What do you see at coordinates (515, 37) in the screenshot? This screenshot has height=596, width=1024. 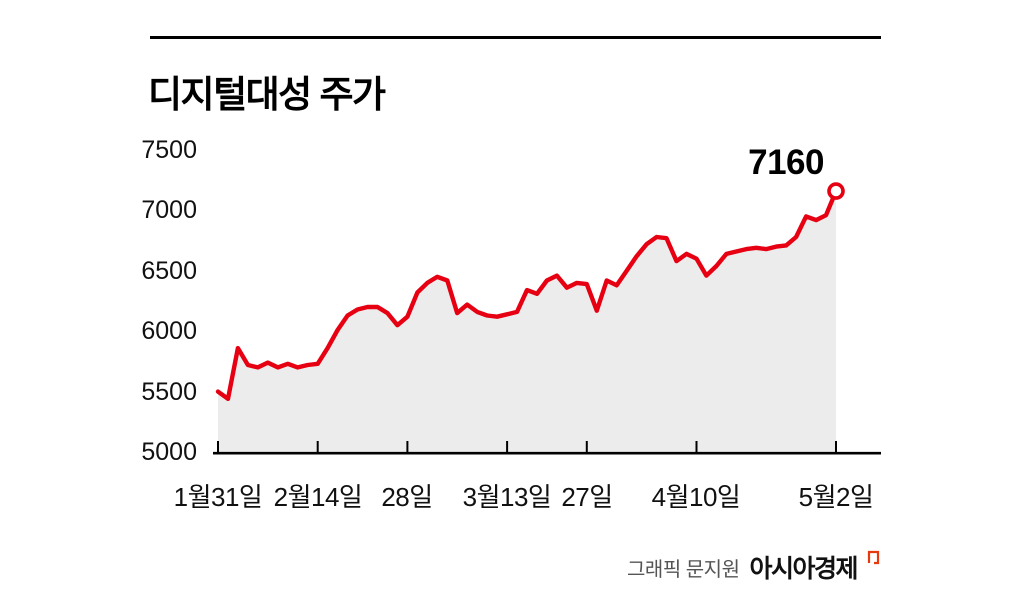 I see `top-rule` at bounding box center [515, 37].